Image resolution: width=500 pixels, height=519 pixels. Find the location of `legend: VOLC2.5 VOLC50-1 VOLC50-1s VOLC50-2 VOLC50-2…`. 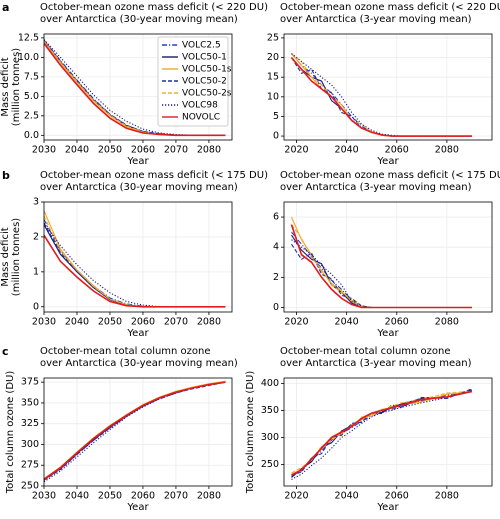

legend: VOLC2.5 VOLC50-1 VOLC50-1s VOLC50-2 VOLC50-2… is located at coordinates (194, 81).